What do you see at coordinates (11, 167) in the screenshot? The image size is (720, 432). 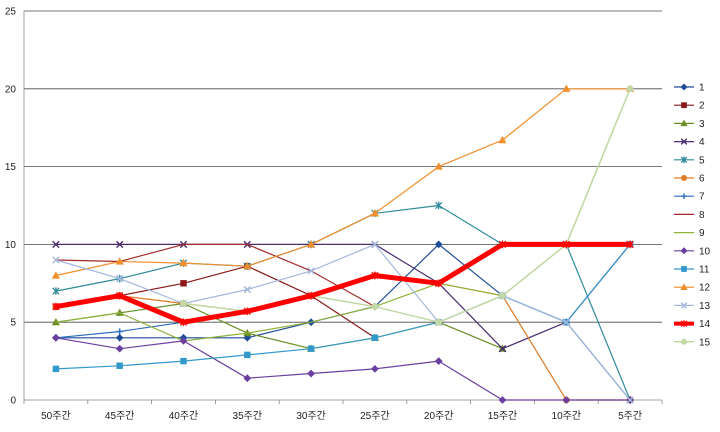 I see `y-tick-label-15: 15` at bounding box center [11, 167].